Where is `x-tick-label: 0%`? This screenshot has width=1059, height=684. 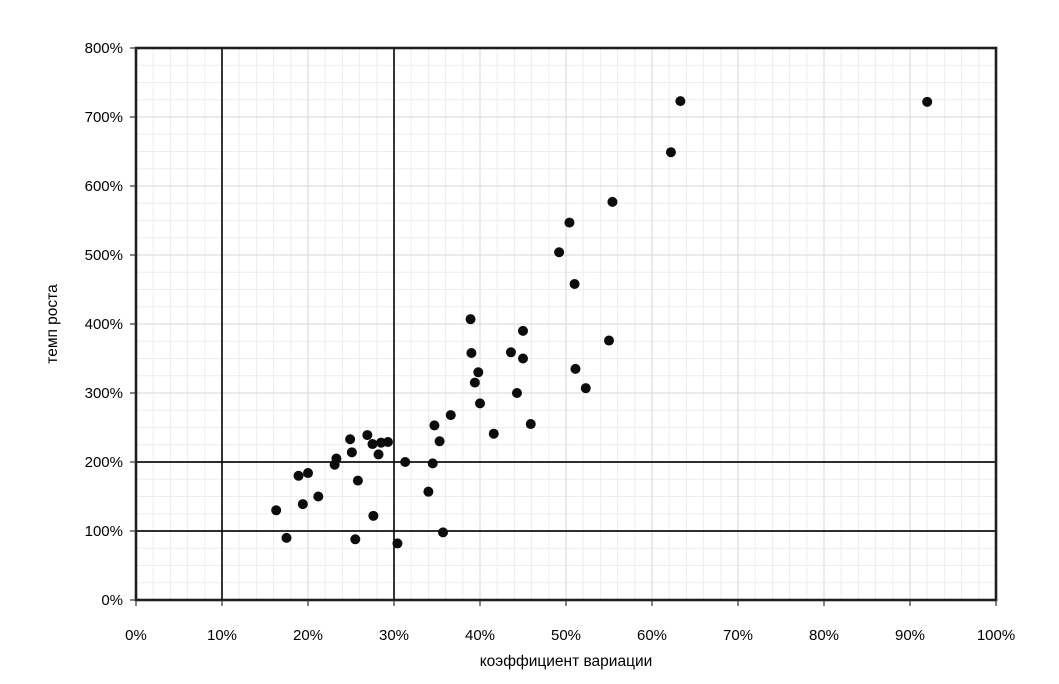 x-tick-label: 0% is located at coordinates (136, 635).